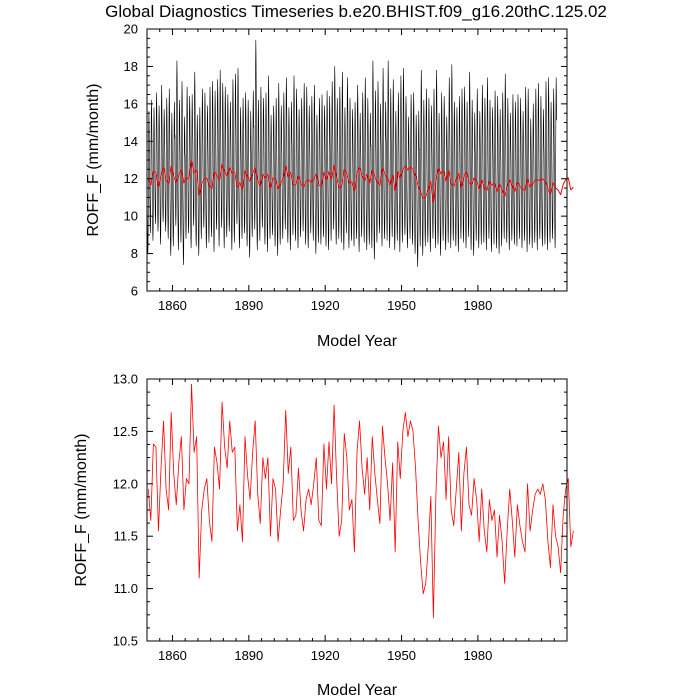 The height and width of the screenshot is (700, 700). Describe the element at coordinates (248, 305) in the screenshot. I see `top-x-tick-label: 1890` at that location.